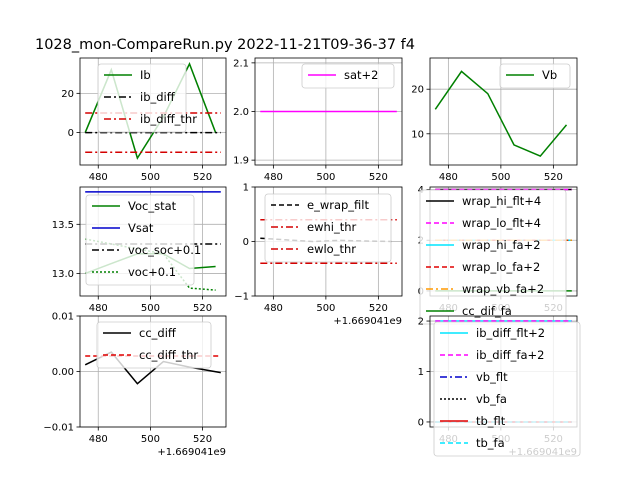 Image resolution: width=640 pixels, height=480 pixels. I want to click on legend-label: voc+0.1, so click(152, 272).